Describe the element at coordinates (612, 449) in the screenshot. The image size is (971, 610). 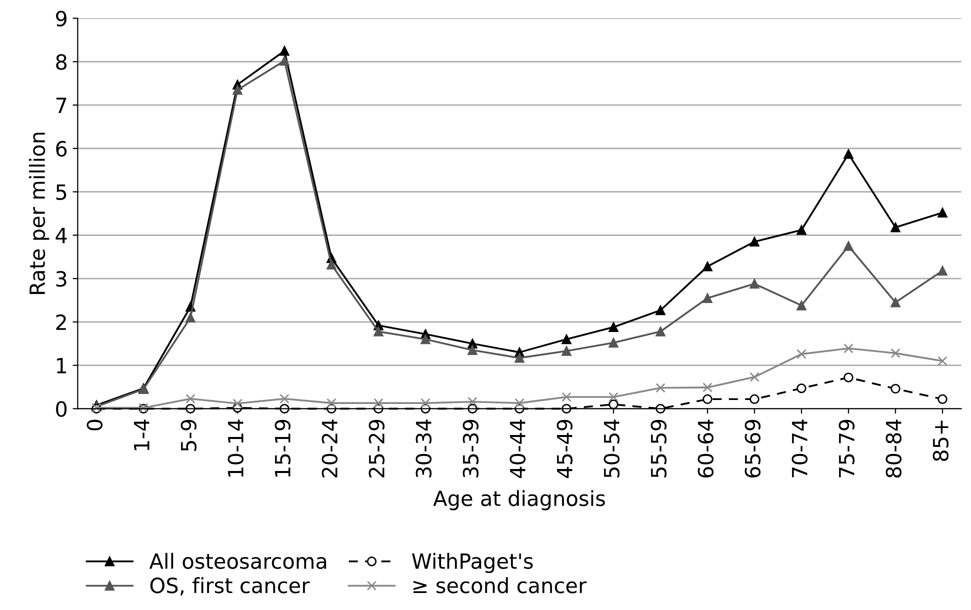
I see `x-tick-label: 50-54` at that location.